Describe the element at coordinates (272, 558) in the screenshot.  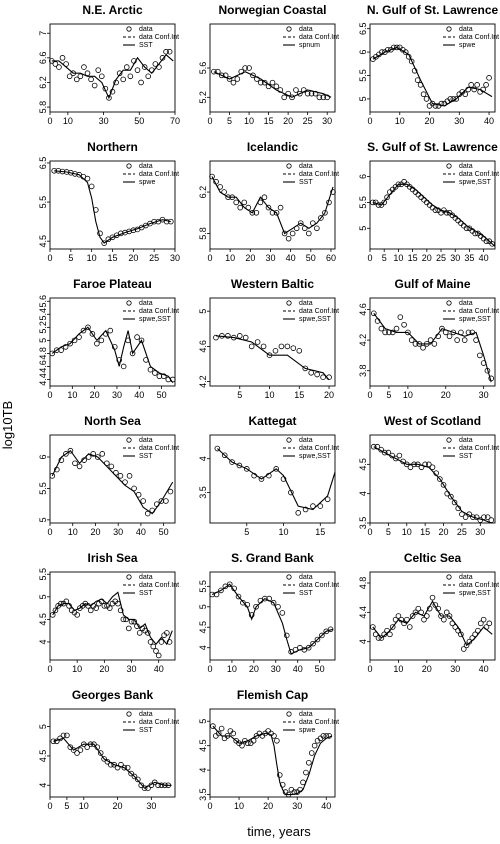
I see `panel-title: S. Grand Bank` at that location.